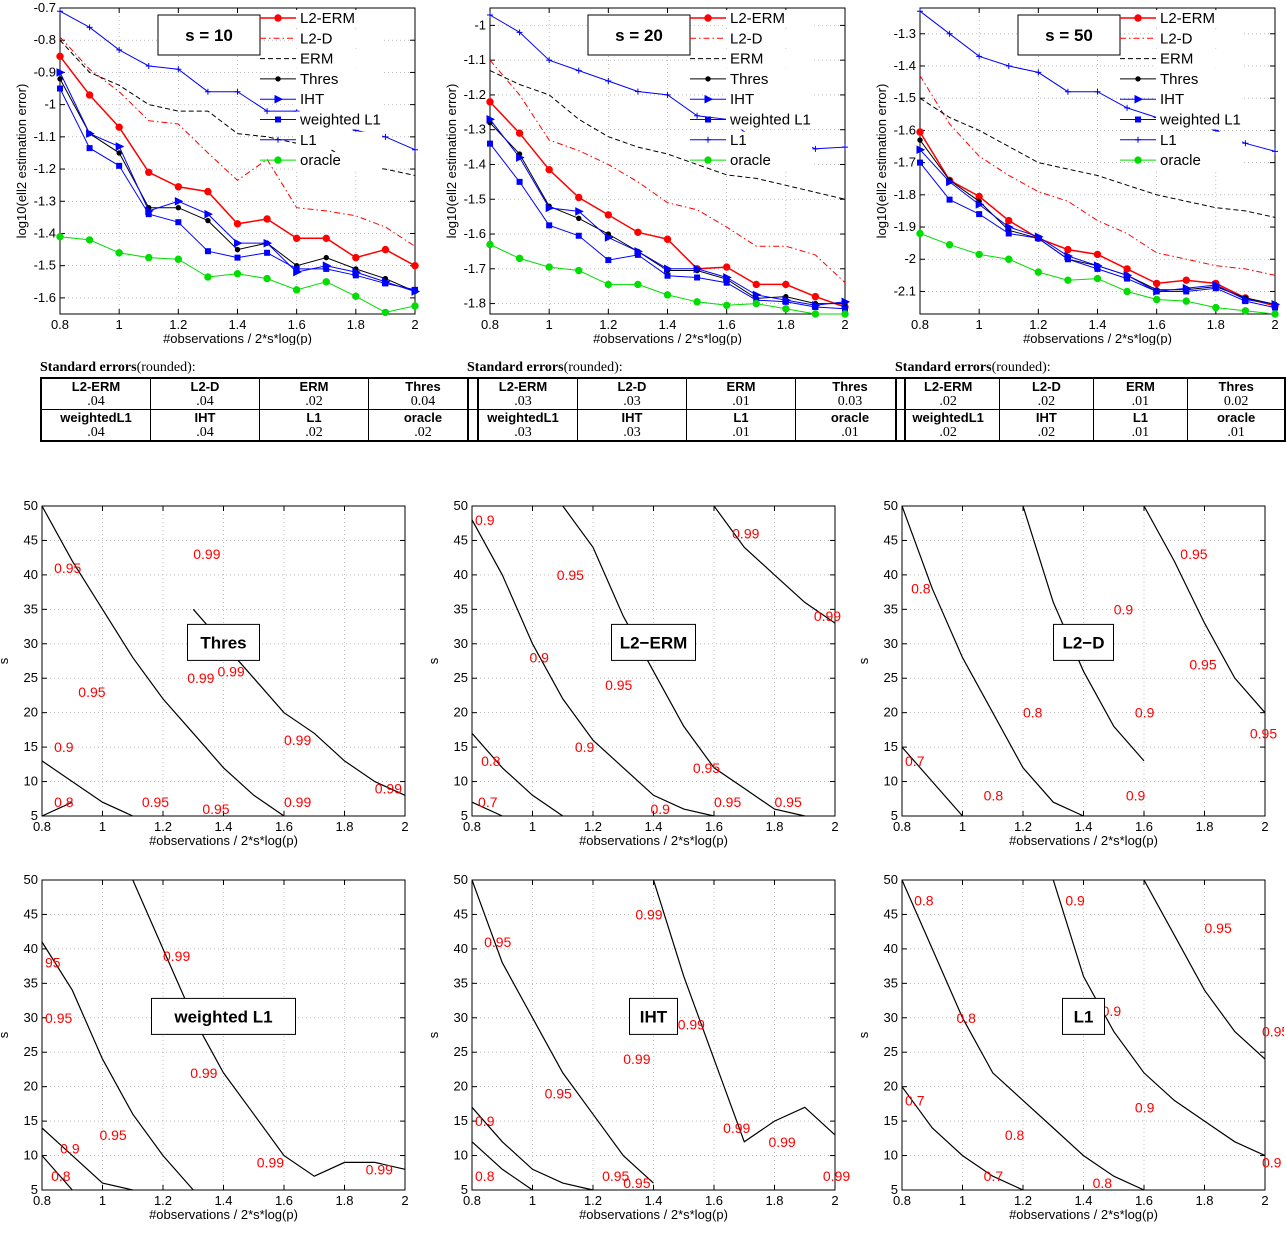  Describe the element at coordinates (1236, 393) in the screenshot. I see `se-cell: Thres 0.02` at that location.